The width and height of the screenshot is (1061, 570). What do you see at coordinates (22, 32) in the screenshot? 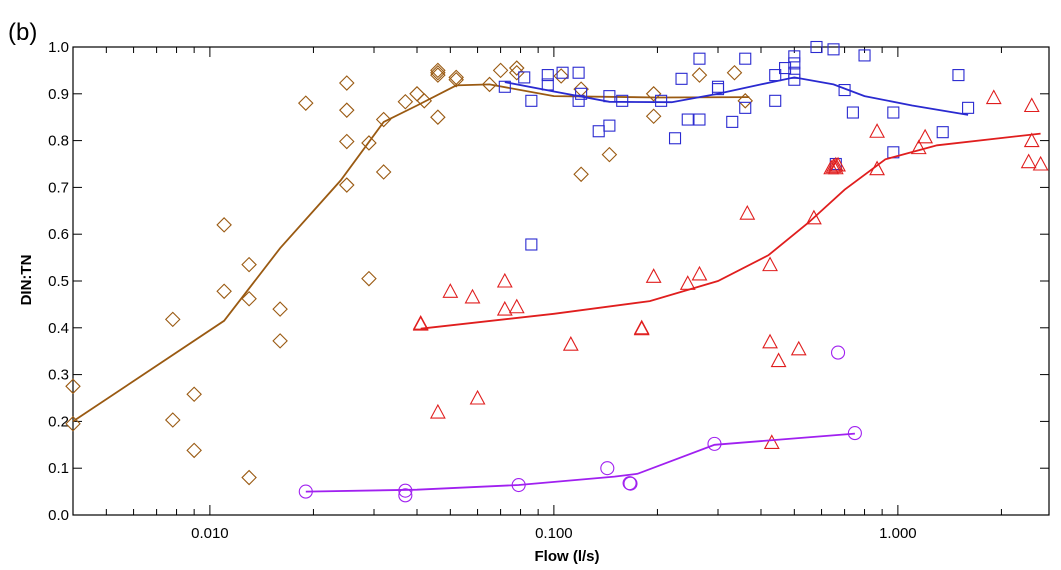
I see `panel-label: (b)` at bounding box center [22, 32].